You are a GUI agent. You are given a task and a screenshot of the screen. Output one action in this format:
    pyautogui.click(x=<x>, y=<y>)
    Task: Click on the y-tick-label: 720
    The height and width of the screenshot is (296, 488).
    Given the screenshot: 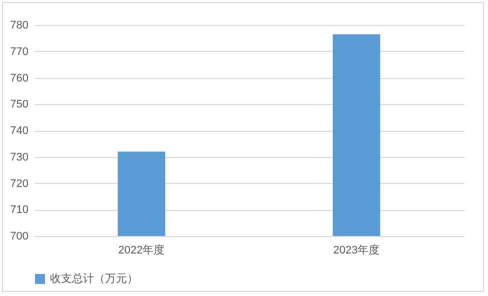 What is the action you would take?
    pyautogui.click(x=19, y=184)
    